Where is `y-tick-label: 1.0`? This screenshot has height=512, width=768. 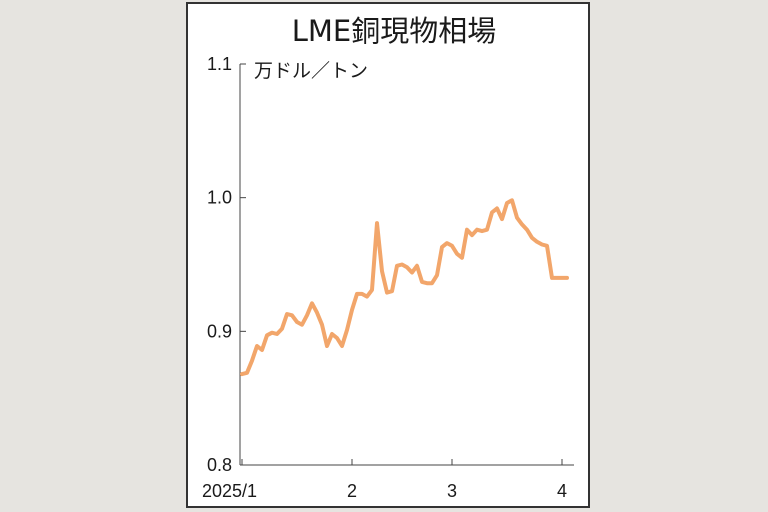 y-tick-label: 1.0 is located at coordinates (219, 198).